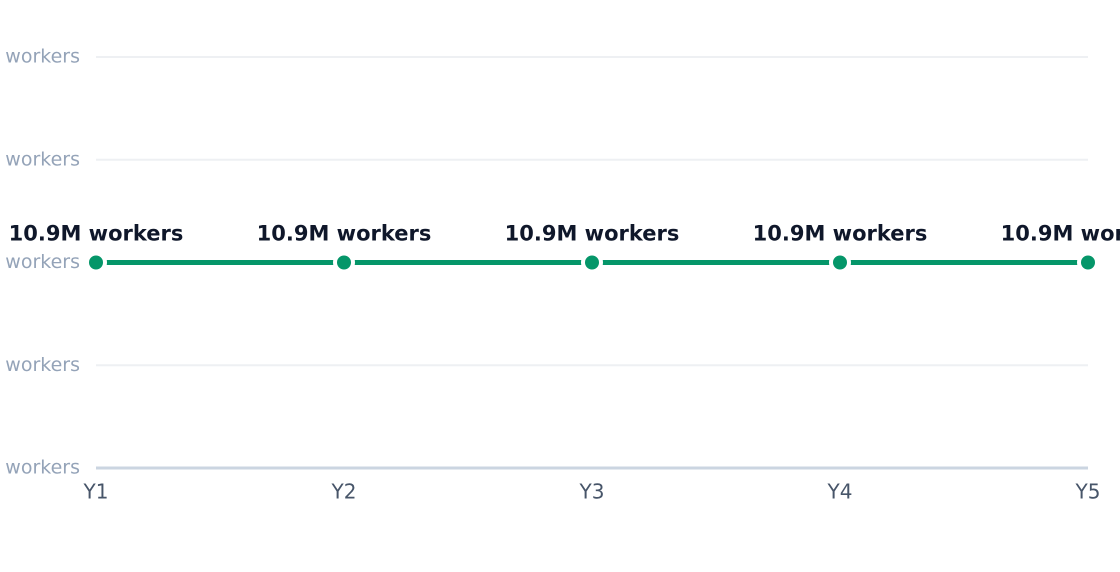 The width and height of the screenshot is (1120, 572). I want to click on y-tick-label: 10.8M workers, so click(40, 365).